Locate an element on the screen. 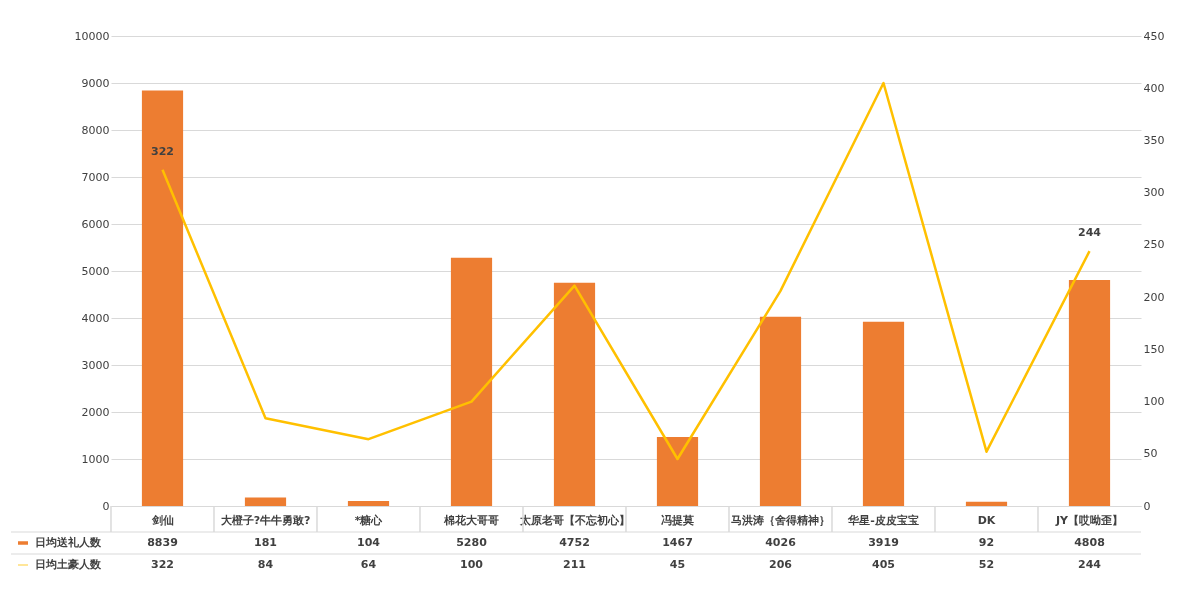 The width and height of the screenshot is (1200, 613). x-tick-label: 冯提莫 is located at coordinates (677, 520).